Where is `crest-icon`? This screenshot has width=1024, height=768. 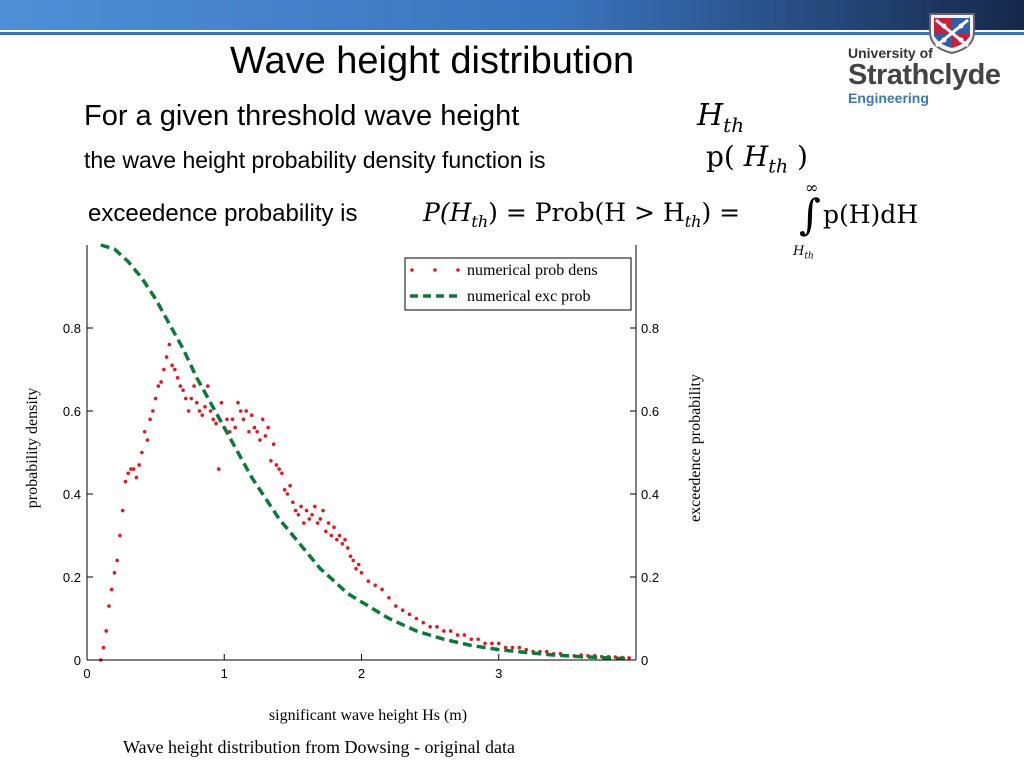 crest-icon is located at coordinates (952, 33).